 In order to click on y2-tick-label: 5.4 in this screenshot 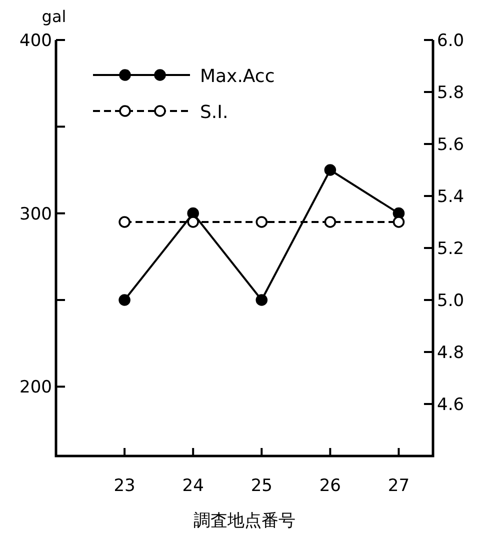, I will do `click(450, 197)`.